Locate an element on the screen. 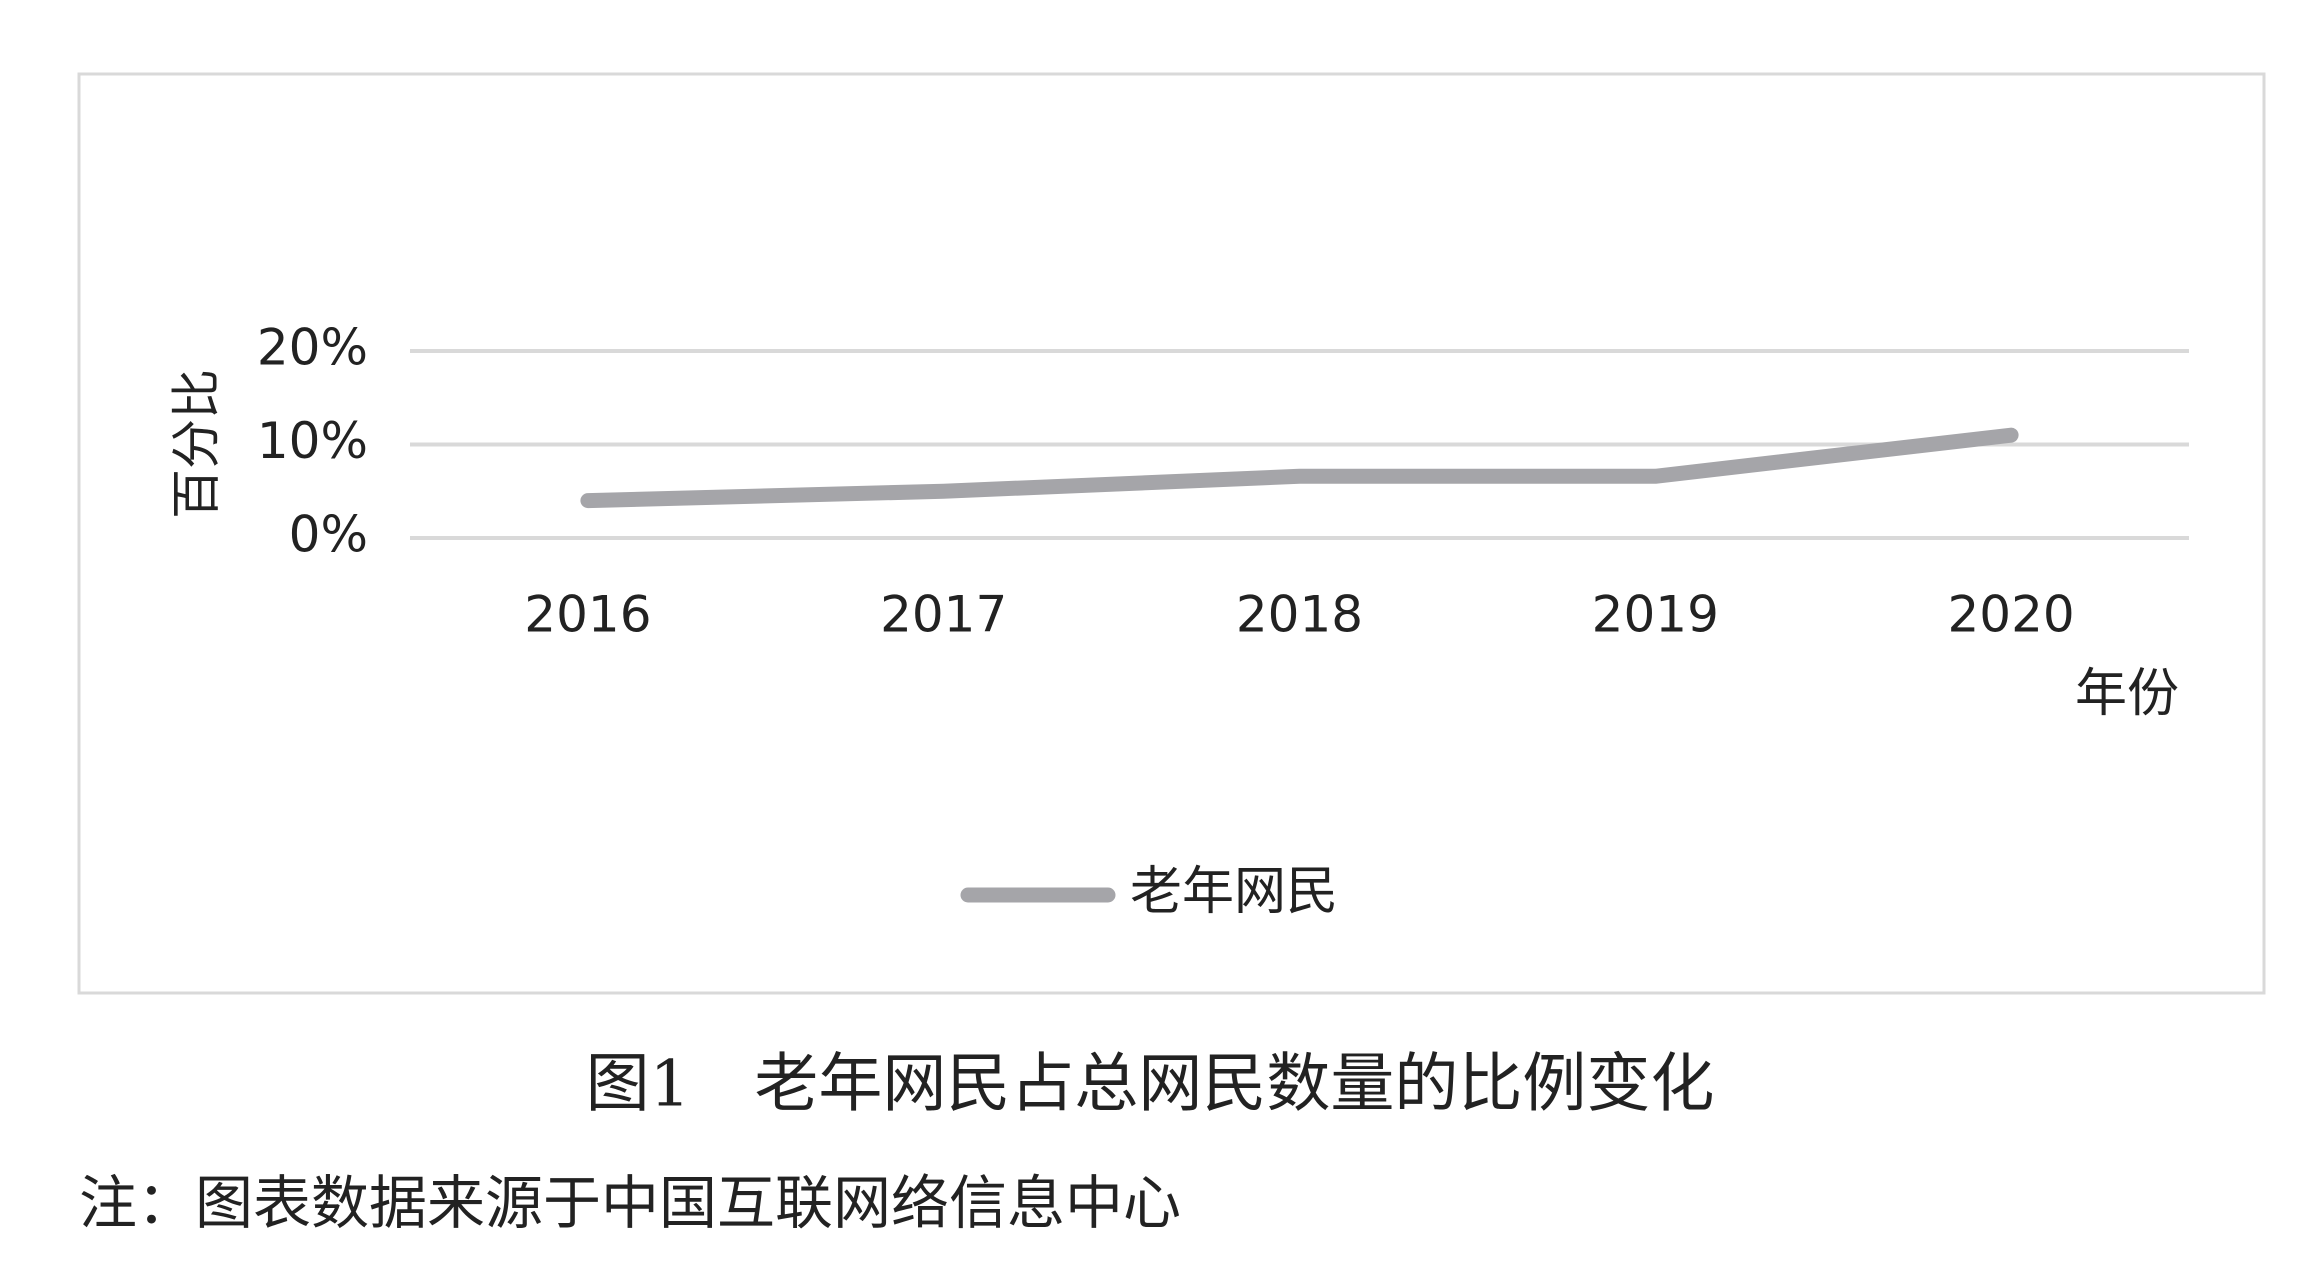 This screenshot has width=2300, height=1269. legend-label: 老年网民 is located at coordinates (1234, 892).